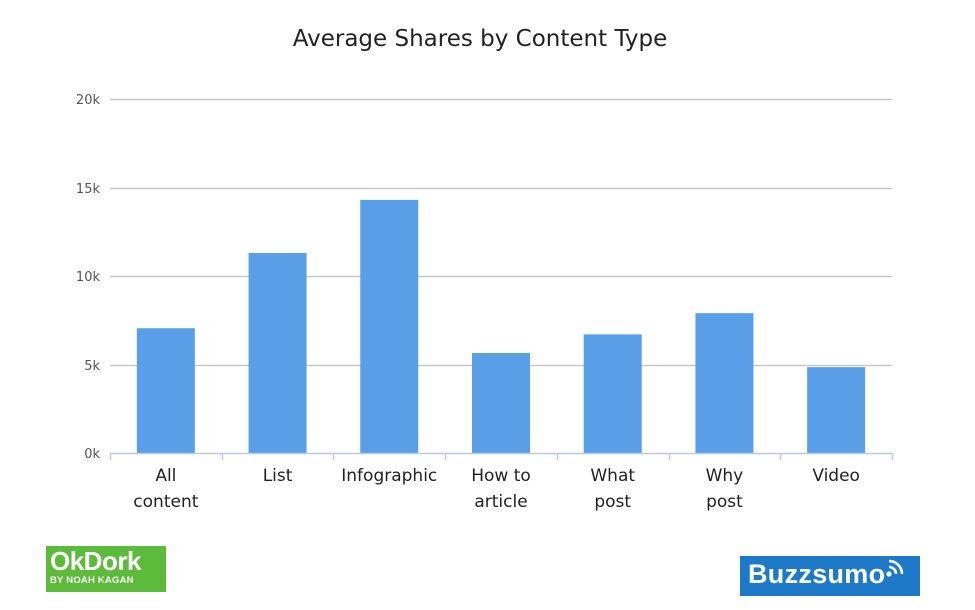 Image resolution: width=975 pixels, height=610 pixels. I want to click on x-tick-label: List, so click(278, 476).